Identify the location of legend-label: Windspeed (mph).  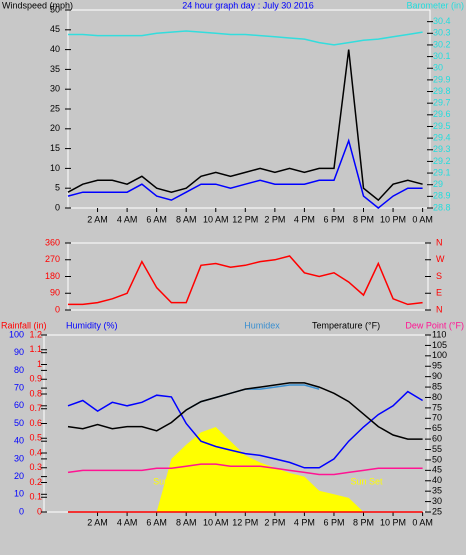
(37, 5).